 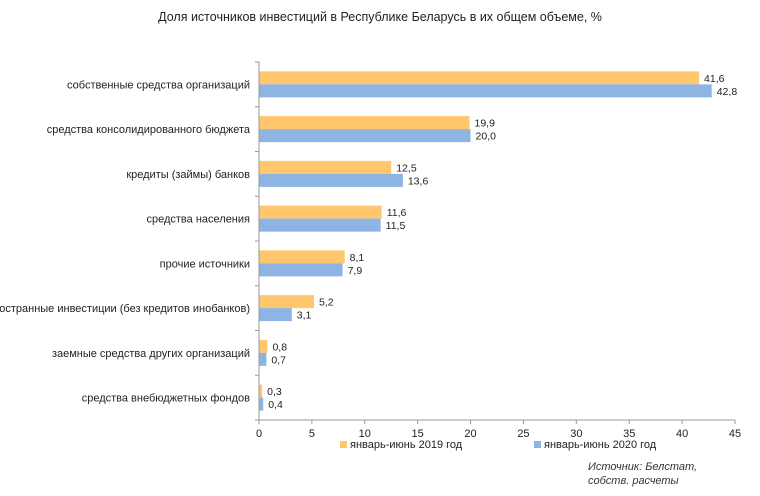 What do you see at coordinates (396, 226) in the screenshot?
I see `data-label: 11,5` at bounding box center [396, 226].